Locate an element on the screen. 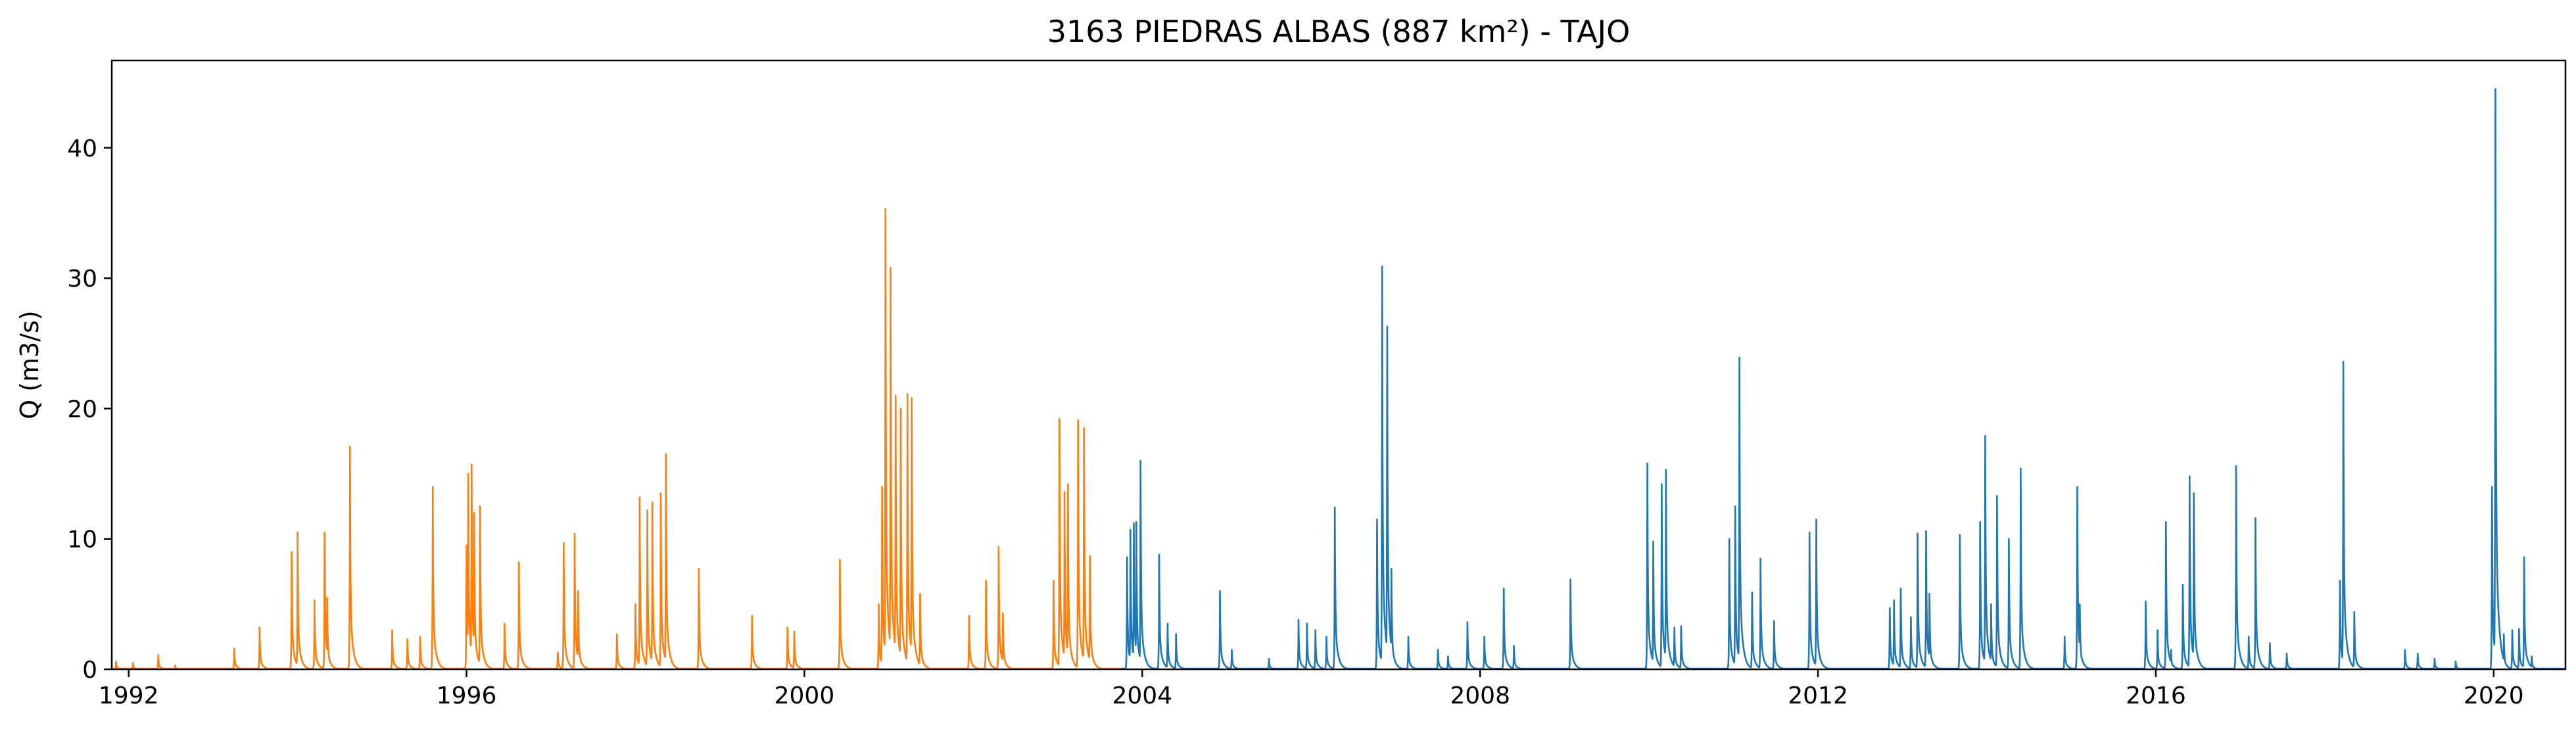 The height and width of the screenshot is (737, 2576). x-tick-label: 2000 is located at coordinates (805, 695).